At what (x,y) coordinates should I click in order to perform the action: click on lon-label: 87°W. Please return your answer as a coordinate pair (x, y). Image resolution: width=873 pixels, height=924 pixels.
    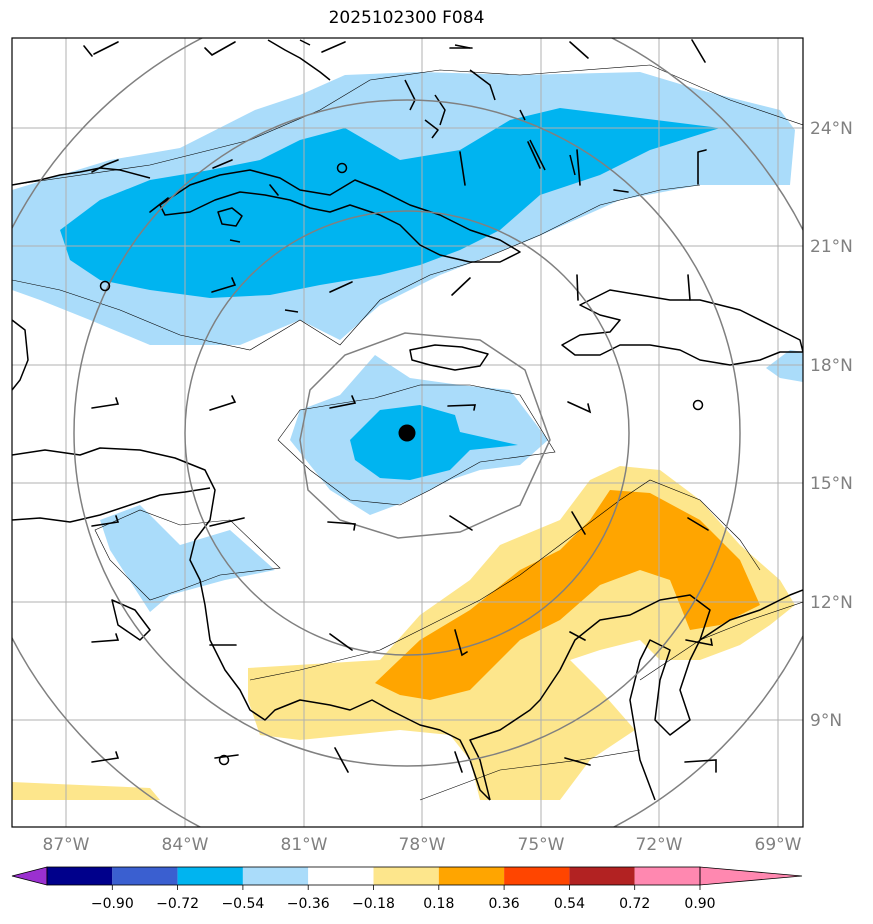
    Looking at the image, I should click on (66, 845).